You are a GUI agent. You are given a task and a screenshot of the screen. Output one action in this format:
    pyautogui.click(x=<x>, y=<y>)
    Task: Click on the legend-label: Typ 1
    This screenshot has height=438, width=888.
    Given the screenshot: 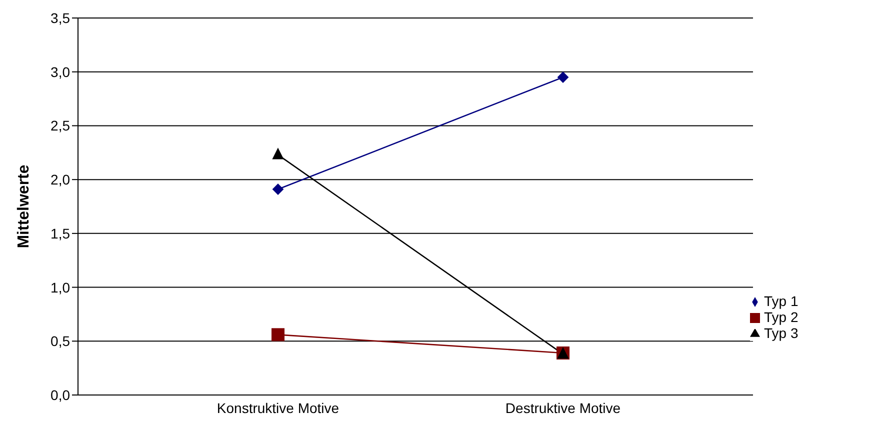 What is the action you would take?
    pyautogui.click(x=781, y=301)
    